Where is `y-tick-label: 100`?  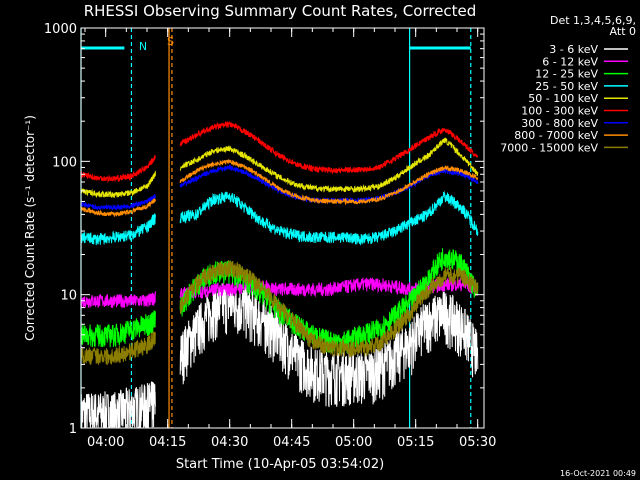
y-tick-label: 100 is located at coordinates (64, 162).